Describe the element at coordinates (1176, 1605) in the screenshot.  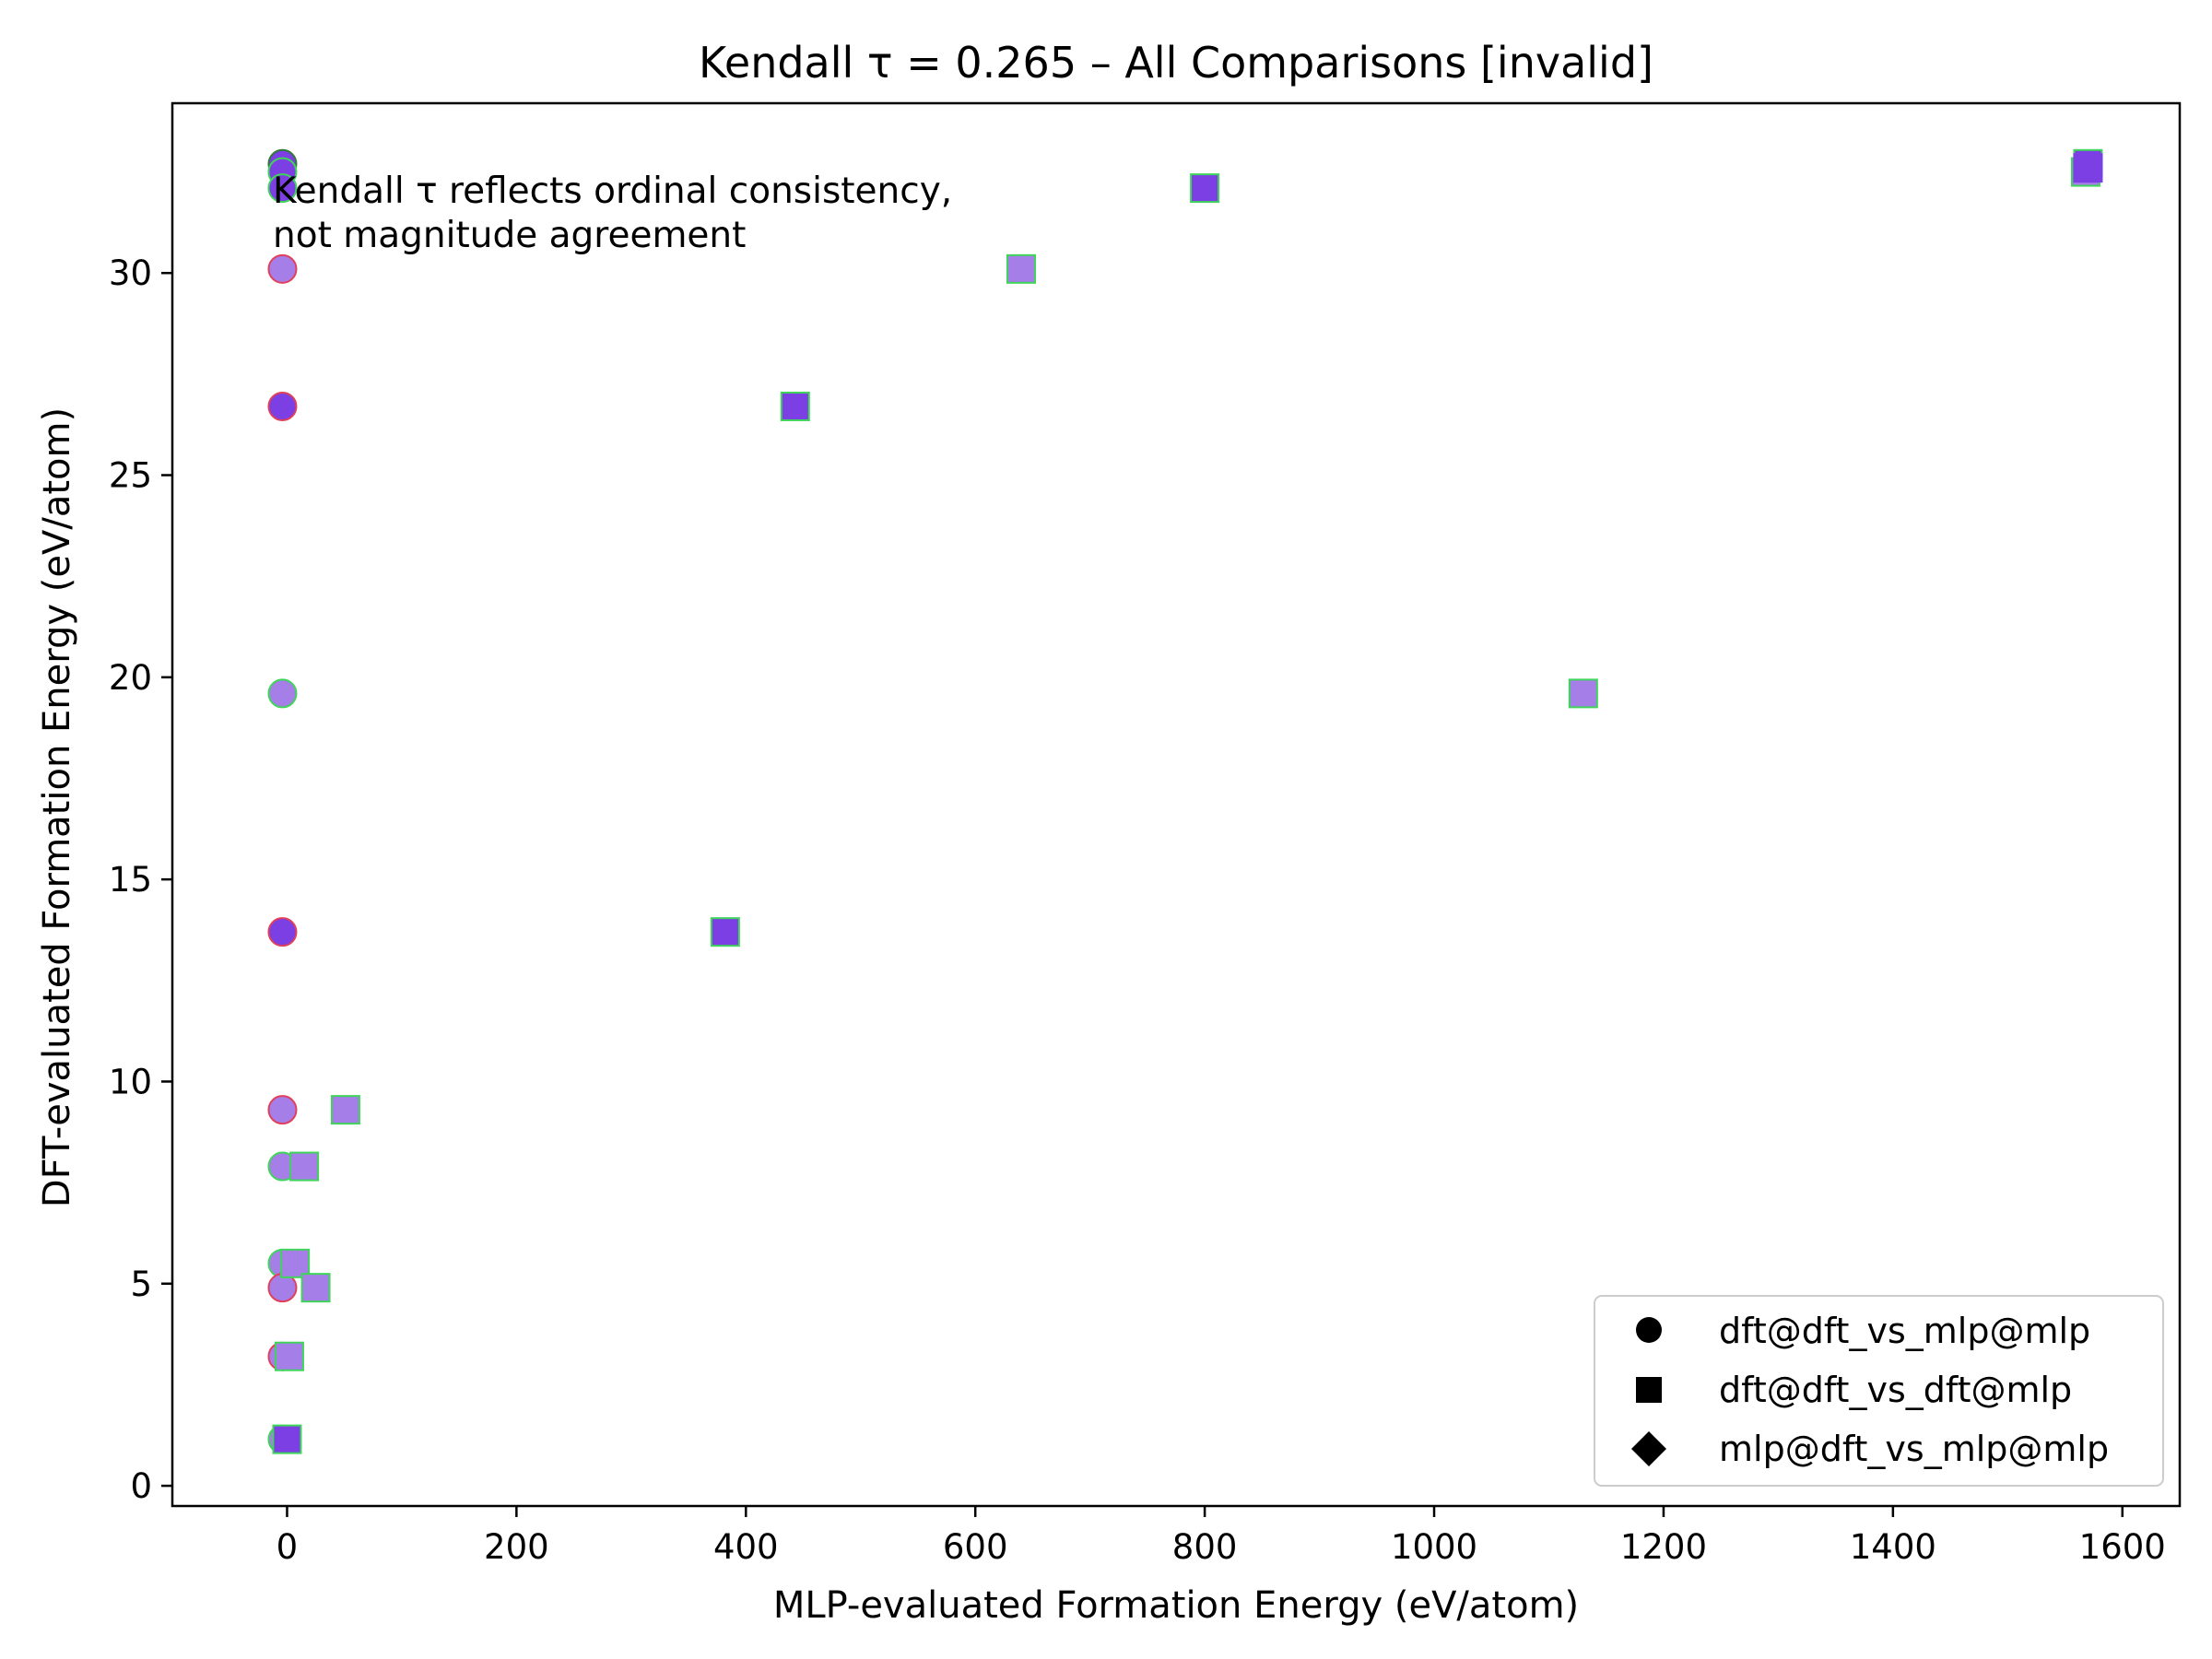
I see `x-axis-label: MLP-evaluated Formation Energy (eV/atom)` at that location.